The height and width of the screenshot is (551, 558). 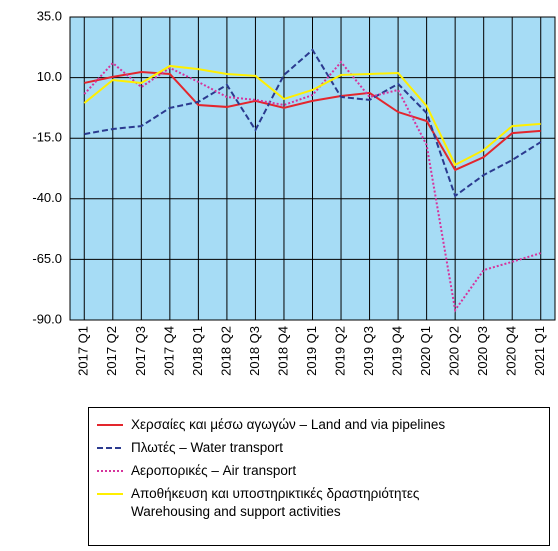 What do you see at coordinates (282, 351) in the screenshot?
I see `x-tick-label: 2018 Q4` at bounding box center [282, 351].